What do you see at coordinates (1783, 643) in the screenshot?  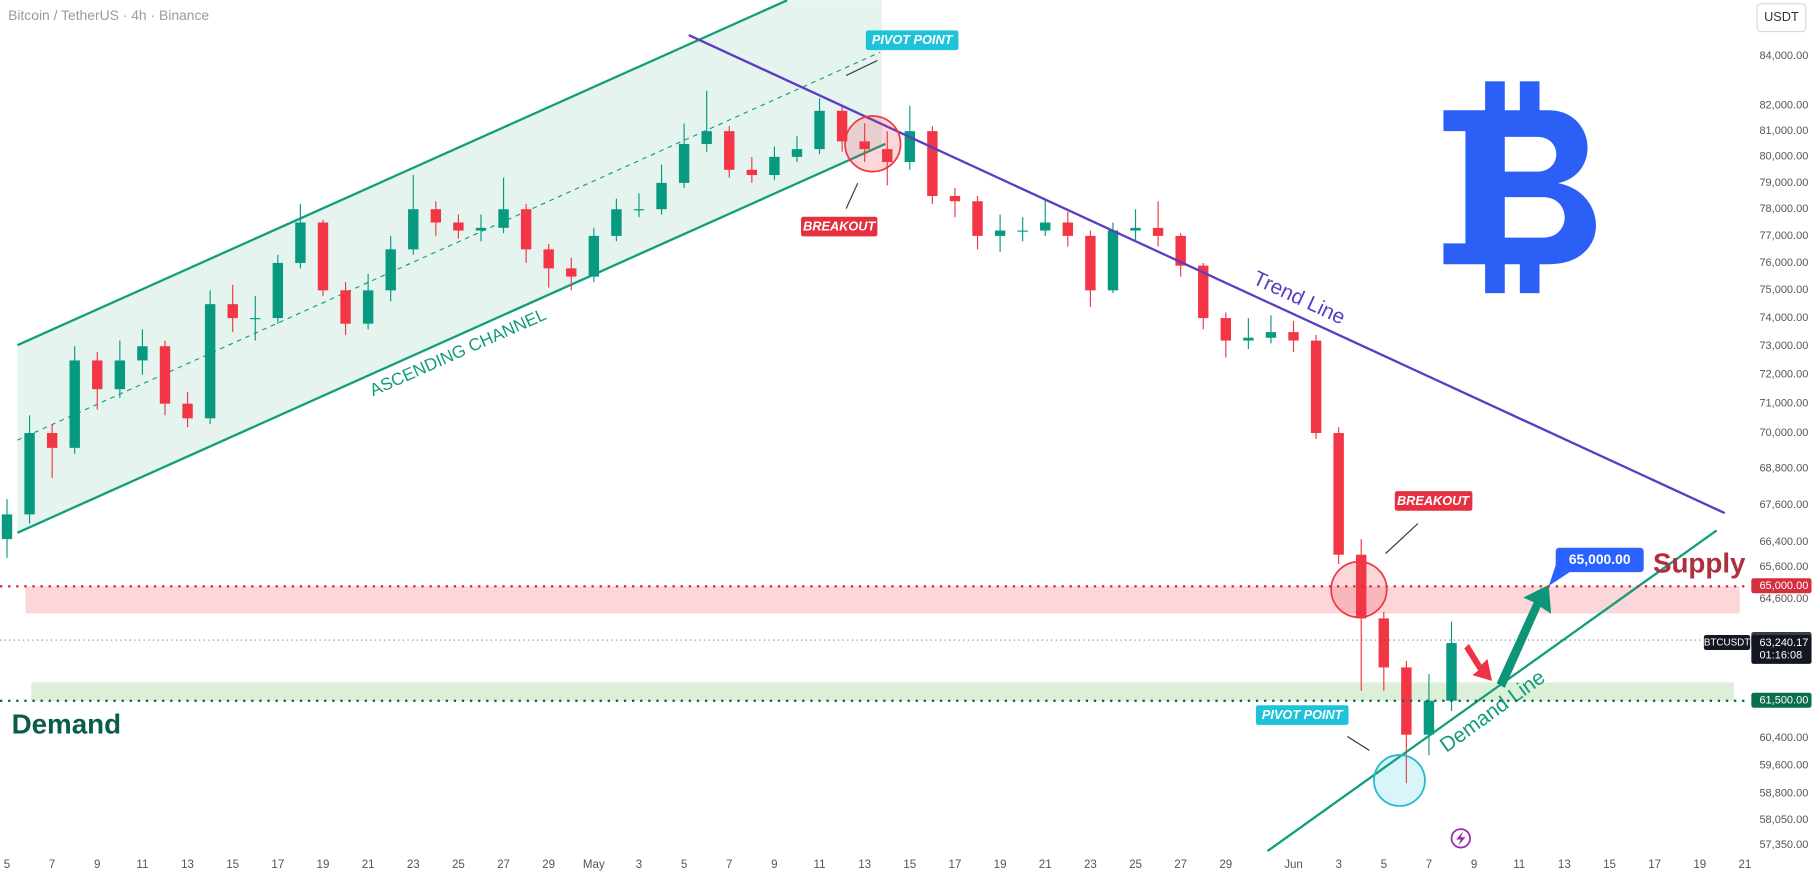 I see `last-price-label: 63,240.17` at bounding box center [1783, 643].